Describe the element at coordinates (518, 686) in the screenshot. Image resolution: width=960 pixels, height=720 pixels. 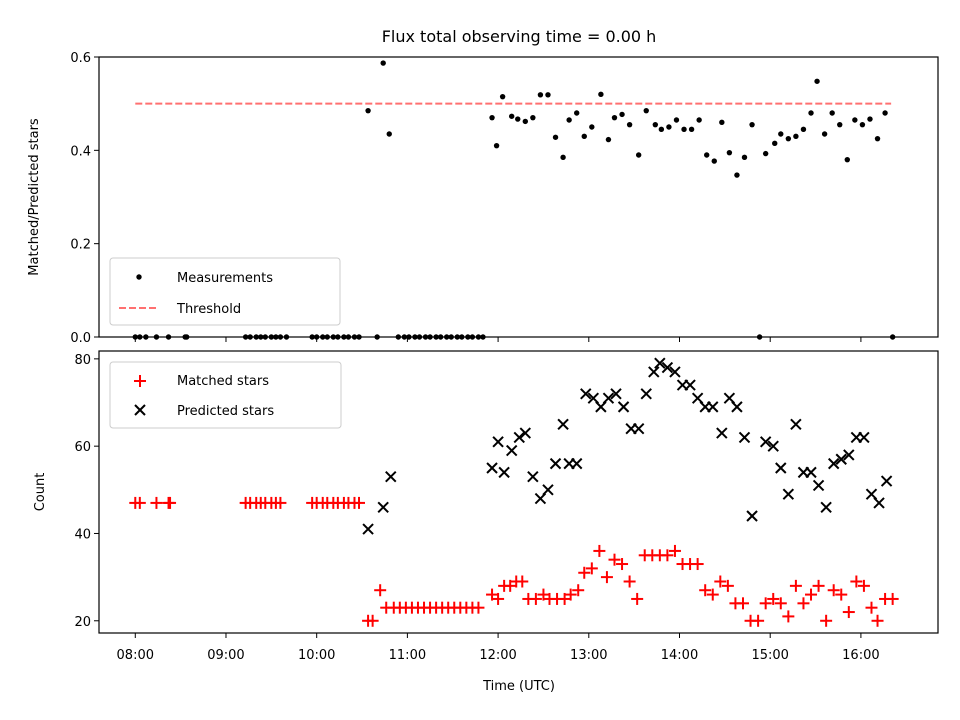
I see `x-axis-label: Time (UTC)` at that location.